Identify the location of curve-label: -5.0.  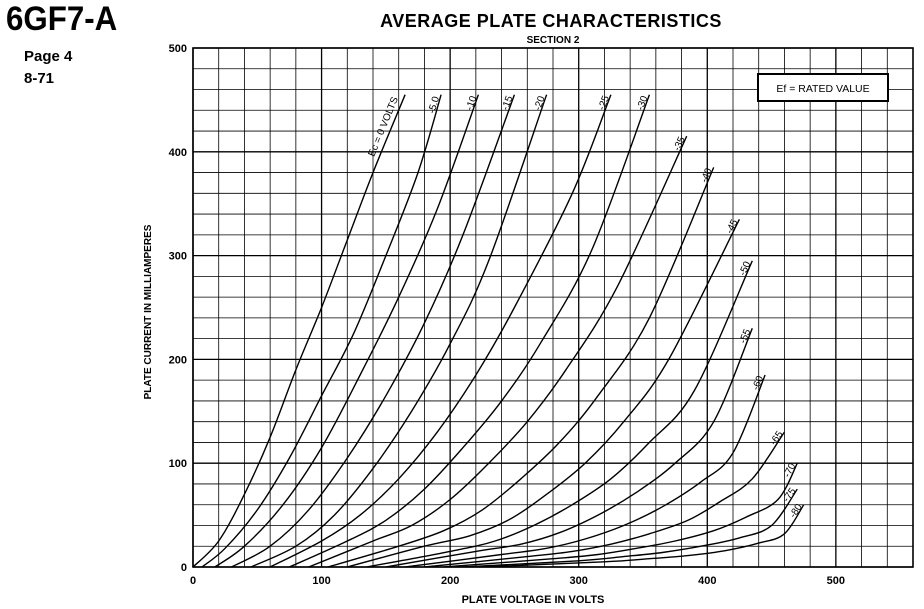
(435, 105).